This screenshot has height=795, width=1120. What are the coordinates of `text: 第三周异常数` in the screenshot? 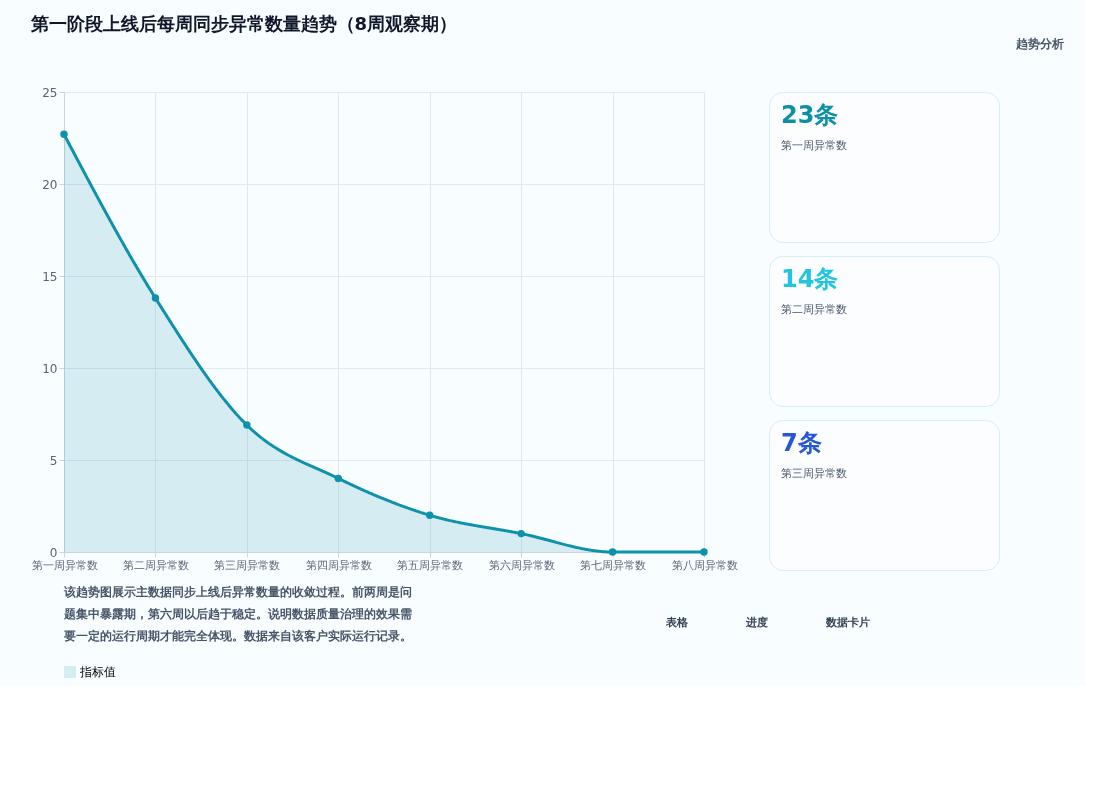 It's located at (814, 473).